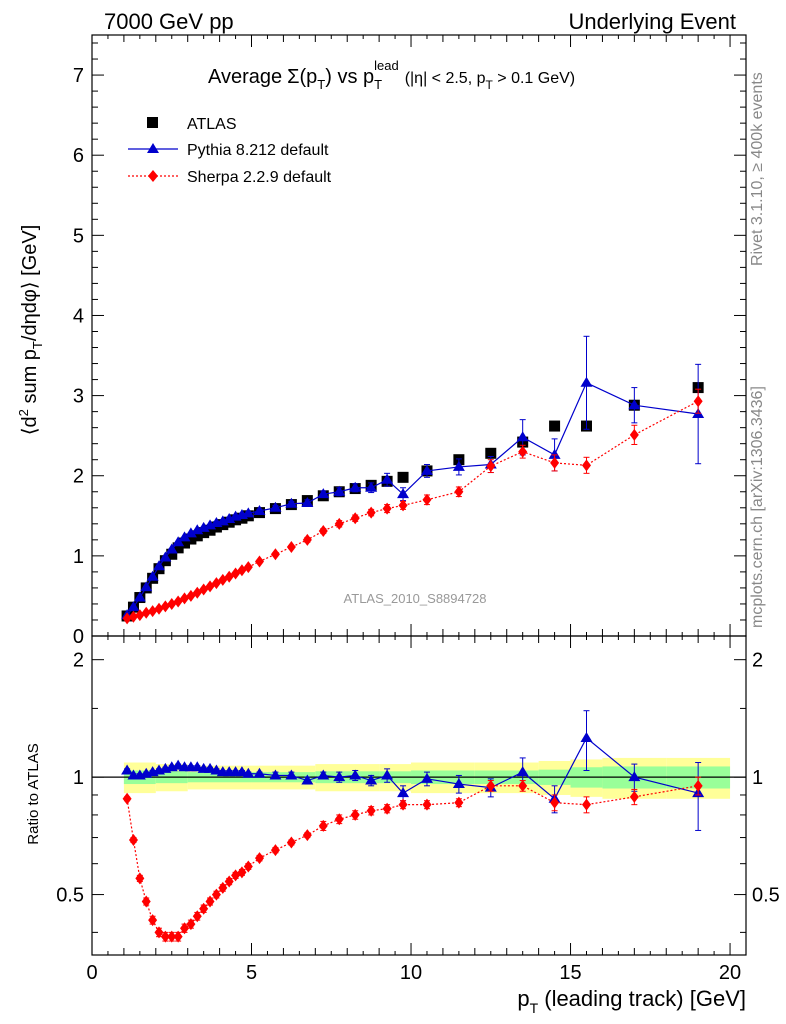 The height and width of the screenshot is (1024, 786). What do you see at coordinates (757, 778) in the screenshot?
I see `ratio-y-tick-label-right: 1` at bounding box center [757, 778].